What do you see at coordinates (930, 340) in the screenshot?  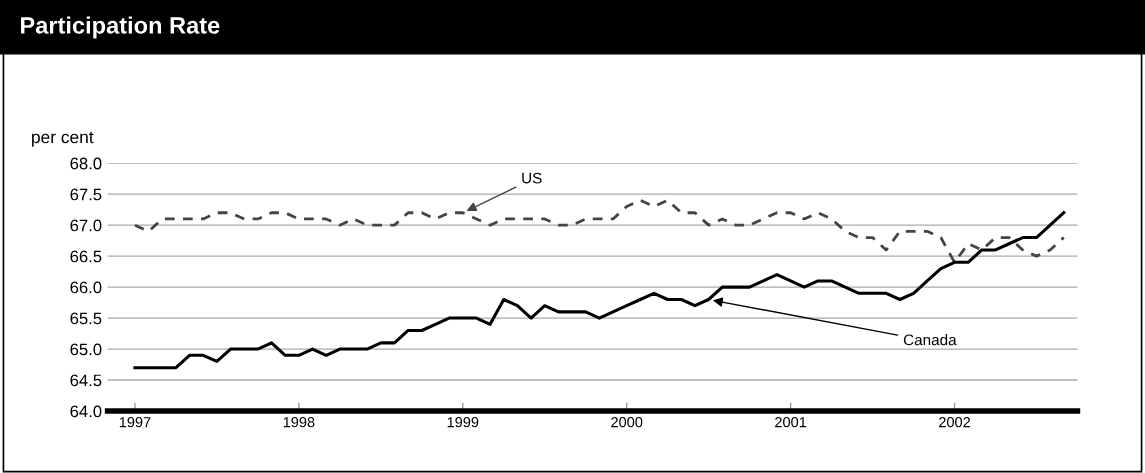 I see `text: Canada` at bounding box center [930, 340].